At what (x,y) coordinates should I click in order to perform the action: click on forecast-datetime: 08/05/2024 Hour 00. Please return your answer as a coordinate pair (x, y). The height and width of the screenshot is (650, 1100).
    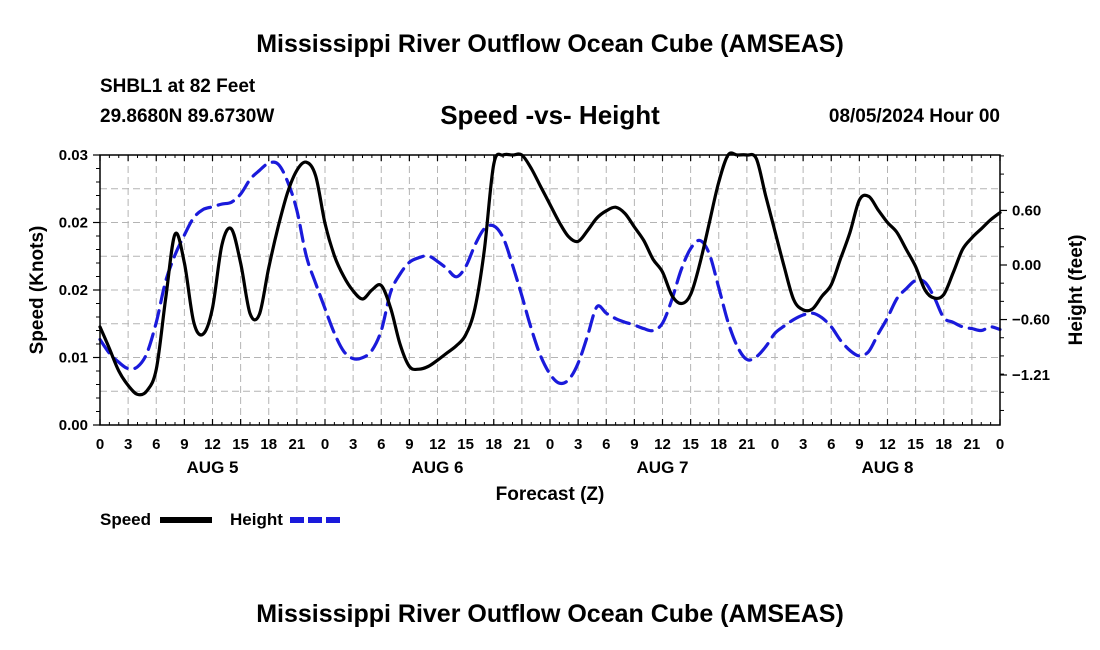
    Looking at the image, I should click on (914, 116).